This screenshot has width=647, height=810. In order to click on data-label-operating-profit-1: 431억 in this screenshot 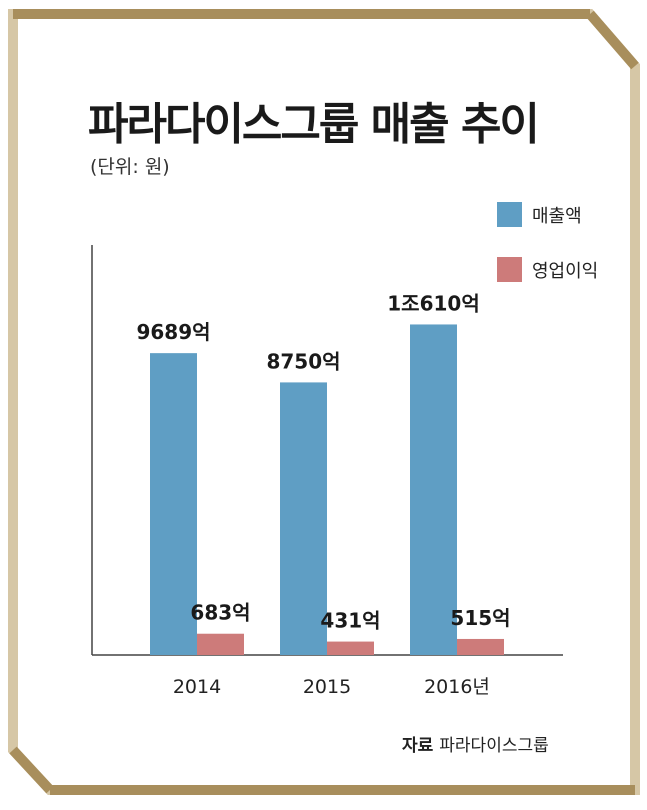, I will do `click(350, 621)`.